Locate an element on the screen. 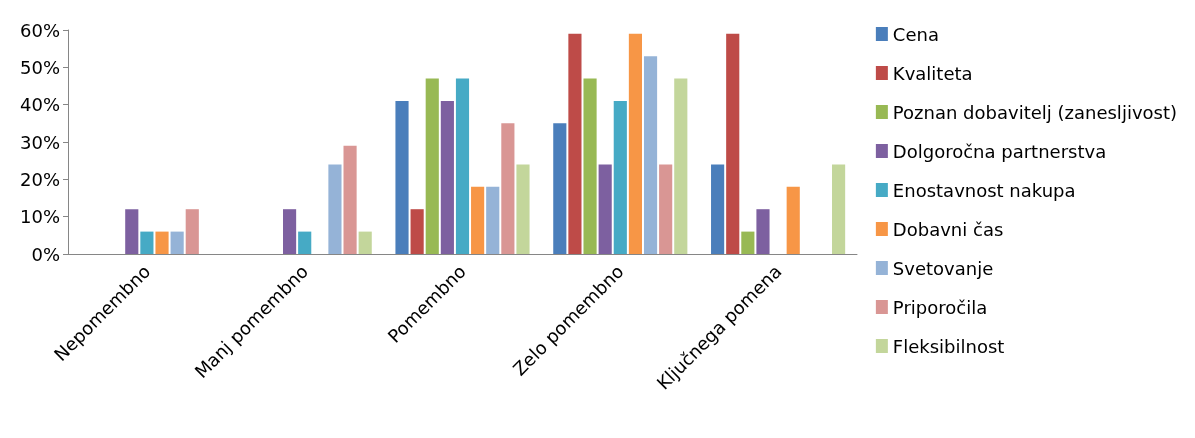 This screenshot has width=1195, height=438. y-tick-label: 40% is located at coordinates (39, 105).